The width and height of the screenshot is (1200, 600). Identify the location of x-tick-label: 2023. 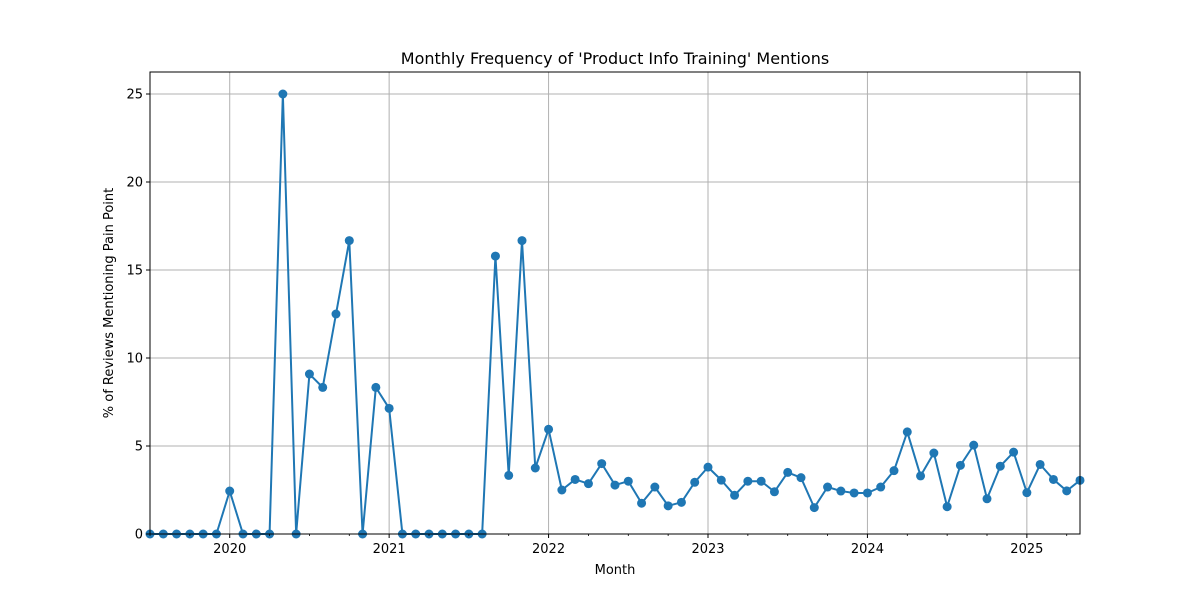
(707, 549).